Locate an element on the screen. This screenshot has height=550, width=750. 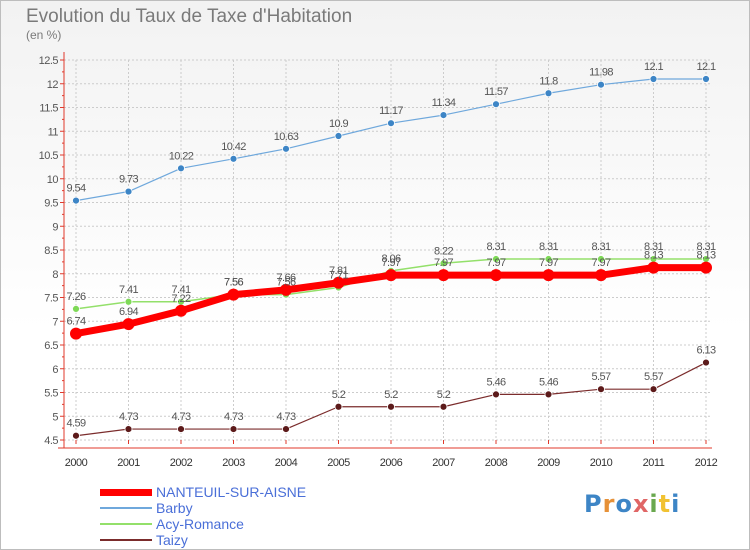
y-tick-label: 12.5 is located at coordinates (49, 61).